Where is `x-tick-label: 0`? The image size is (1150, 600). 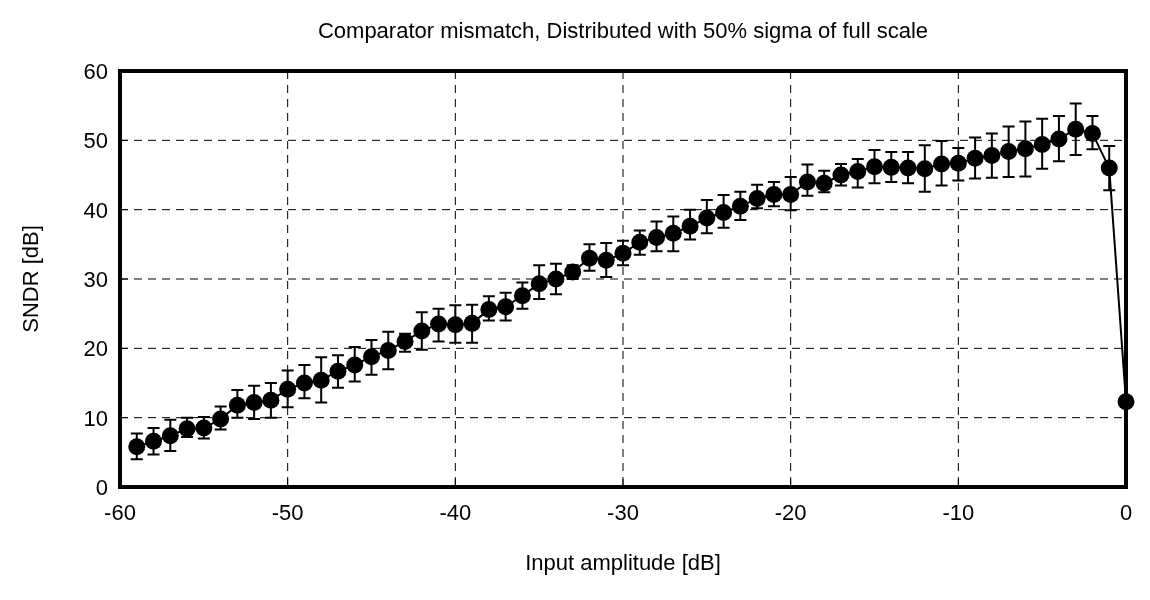 x-tick-label: 0 is located at coordinates (1126, 512).